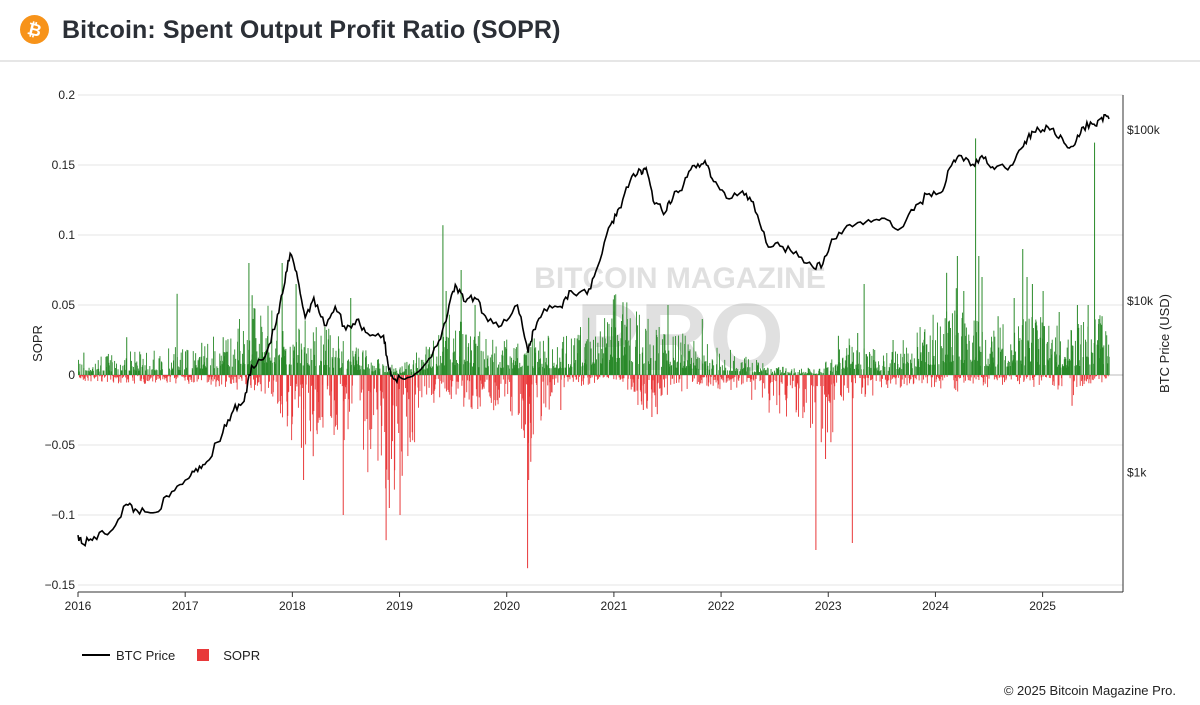 The image size is (1200, 705). I want to click on legend-item-price: BTC Price, so click(128, 655).